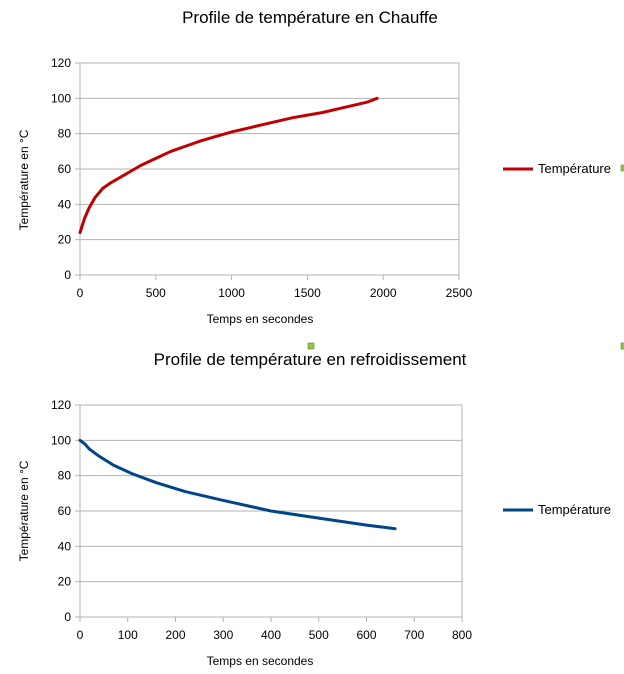  What do you see at coordinates (462, 635) in the screenshot?
I see `x-tick-label: 800` at bounding box center [462, 635].